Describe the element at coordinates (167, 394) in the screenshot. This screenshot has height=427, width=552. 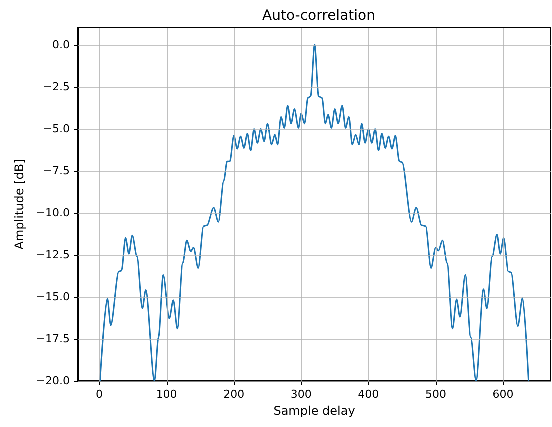
I see `x-tick-label: 100` at that location.